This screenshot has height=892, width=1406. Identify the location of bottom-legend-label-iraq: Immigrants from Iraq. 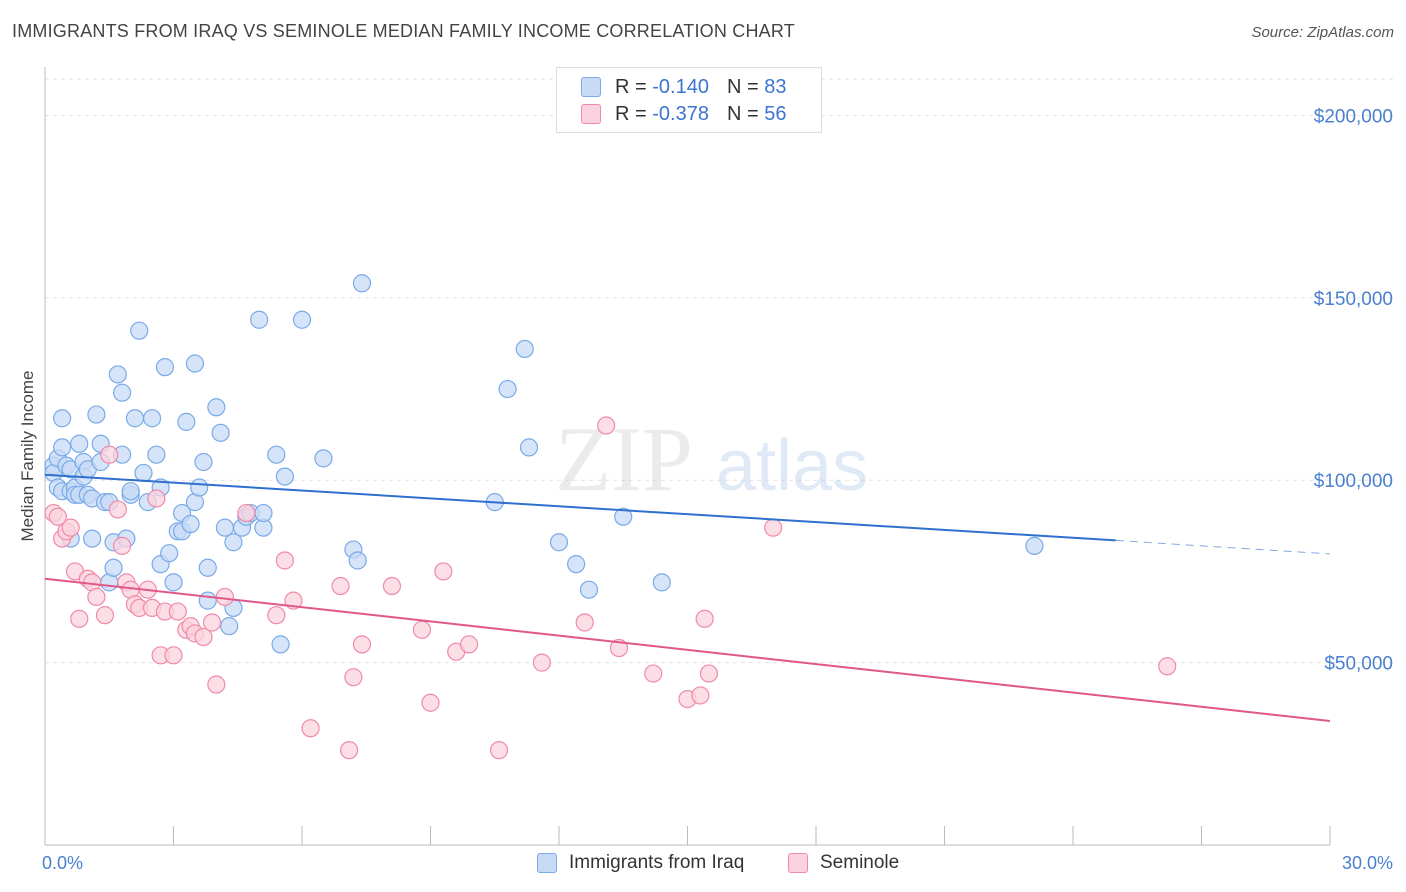
(657, 862).